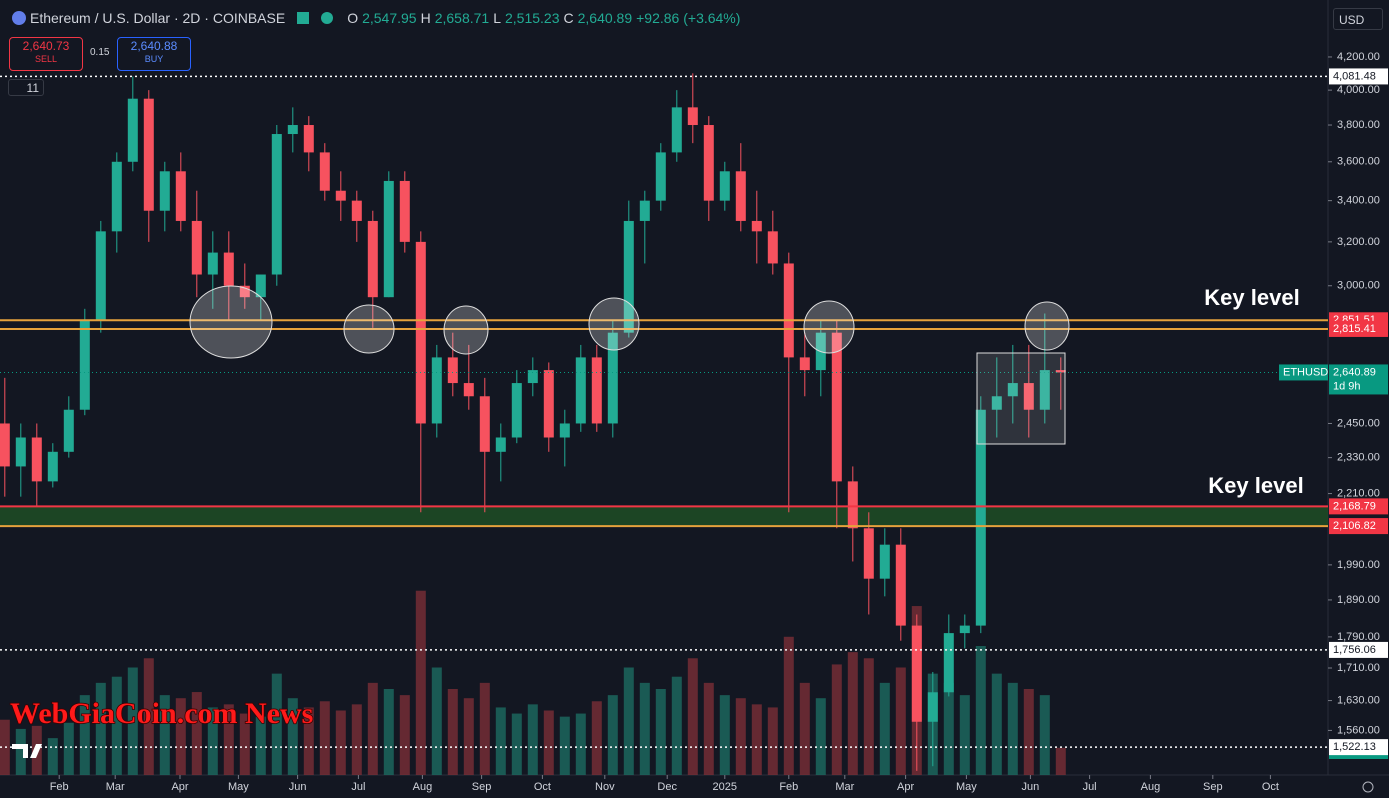  What do you see at coordinates (1358, 700) in the screenshot?
I see `y-tick-label: 1,630.00` at bounding box center [1358, 700].